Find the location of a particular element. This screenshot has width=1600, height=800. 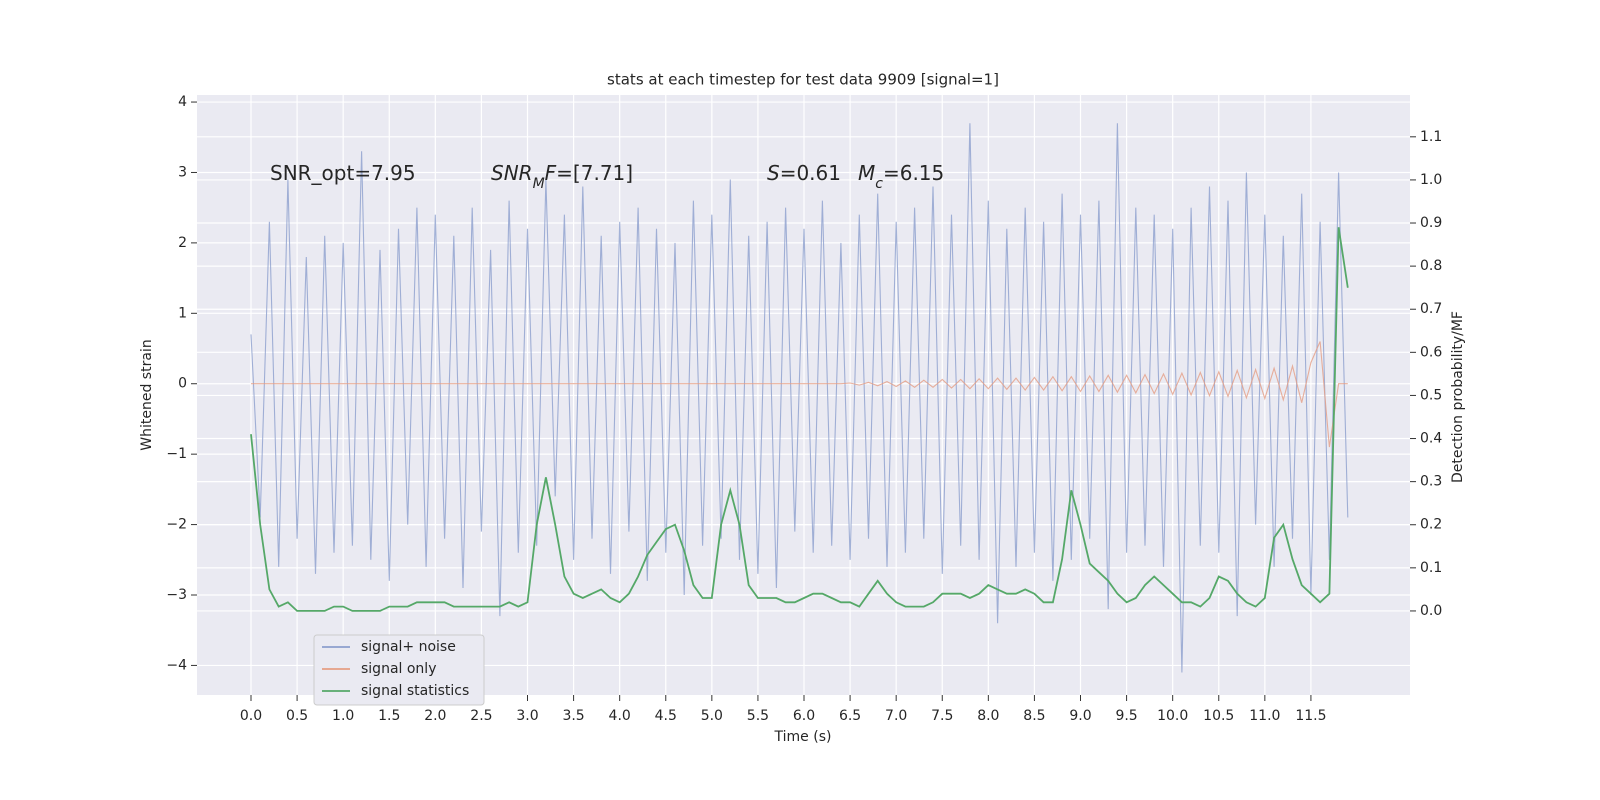

y-tick-label: −2 is located at coordinates (176, 525).